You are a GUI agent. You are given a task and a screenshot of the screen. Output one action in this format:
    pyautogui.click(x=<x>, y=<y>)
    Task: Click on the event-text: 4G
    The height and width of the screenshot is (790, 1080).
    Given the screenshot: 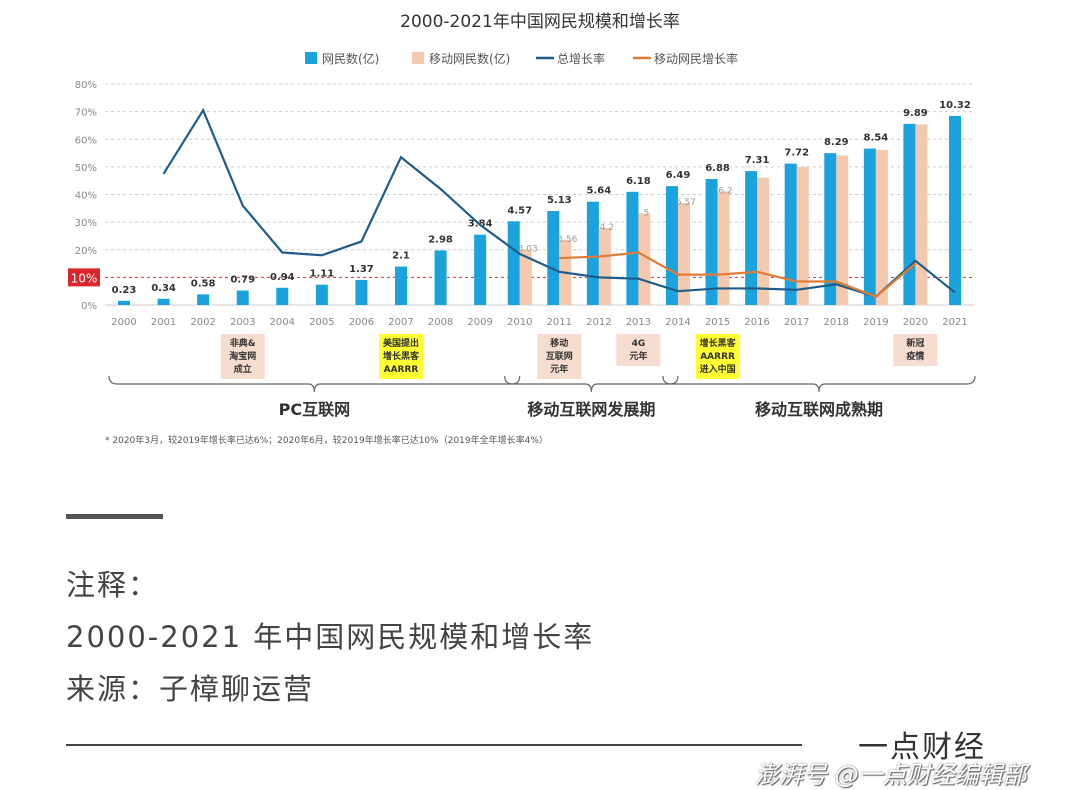 What is the action you would take?
    pyautogui.click(x=639, y=344)
    